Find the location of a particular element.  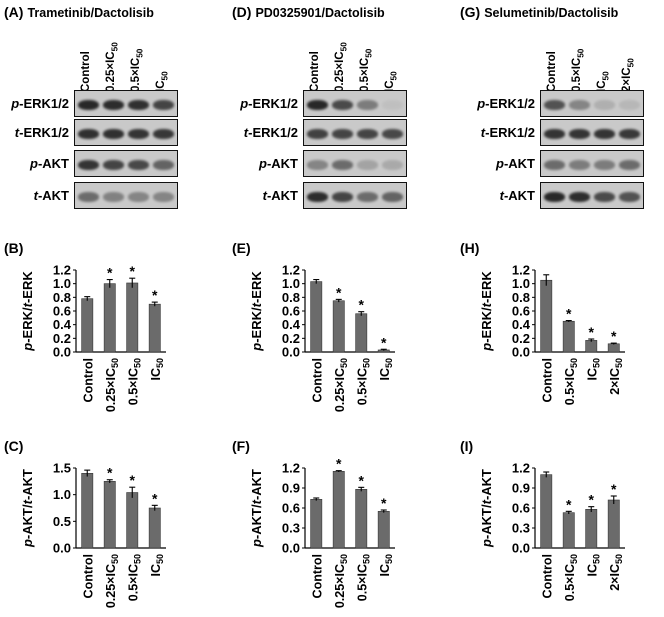

category-label: 0.25×IC50 is located at coordinates (341, 385).